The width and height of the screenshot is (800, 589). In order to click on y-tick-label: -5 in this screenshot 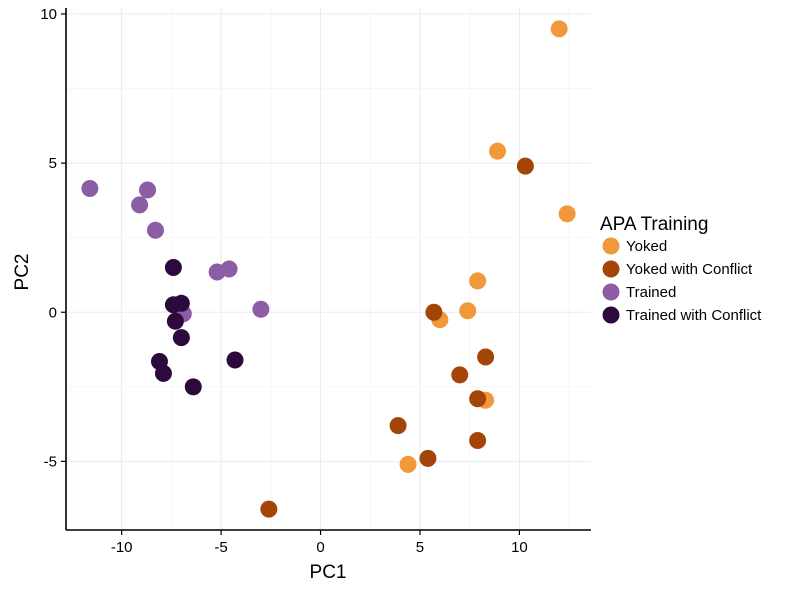, I will do `click(50, 461)`.